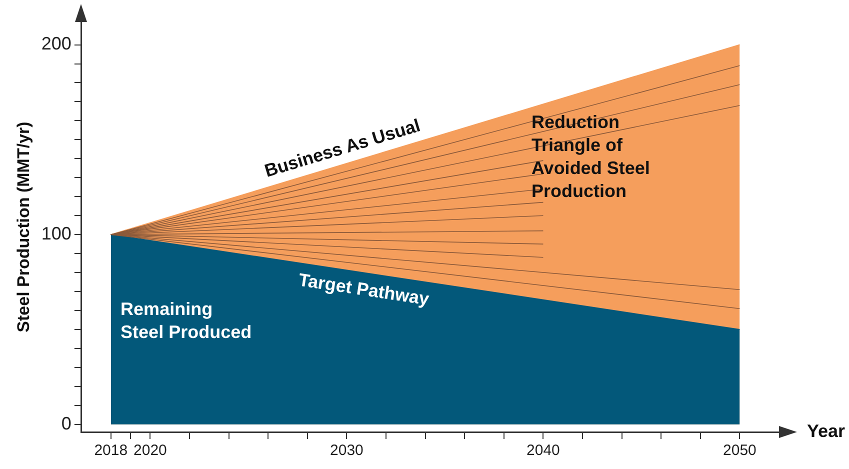 This screenshot has height=469, width=849. I want to click on x-tick-label: 2040, so click(543, 451).